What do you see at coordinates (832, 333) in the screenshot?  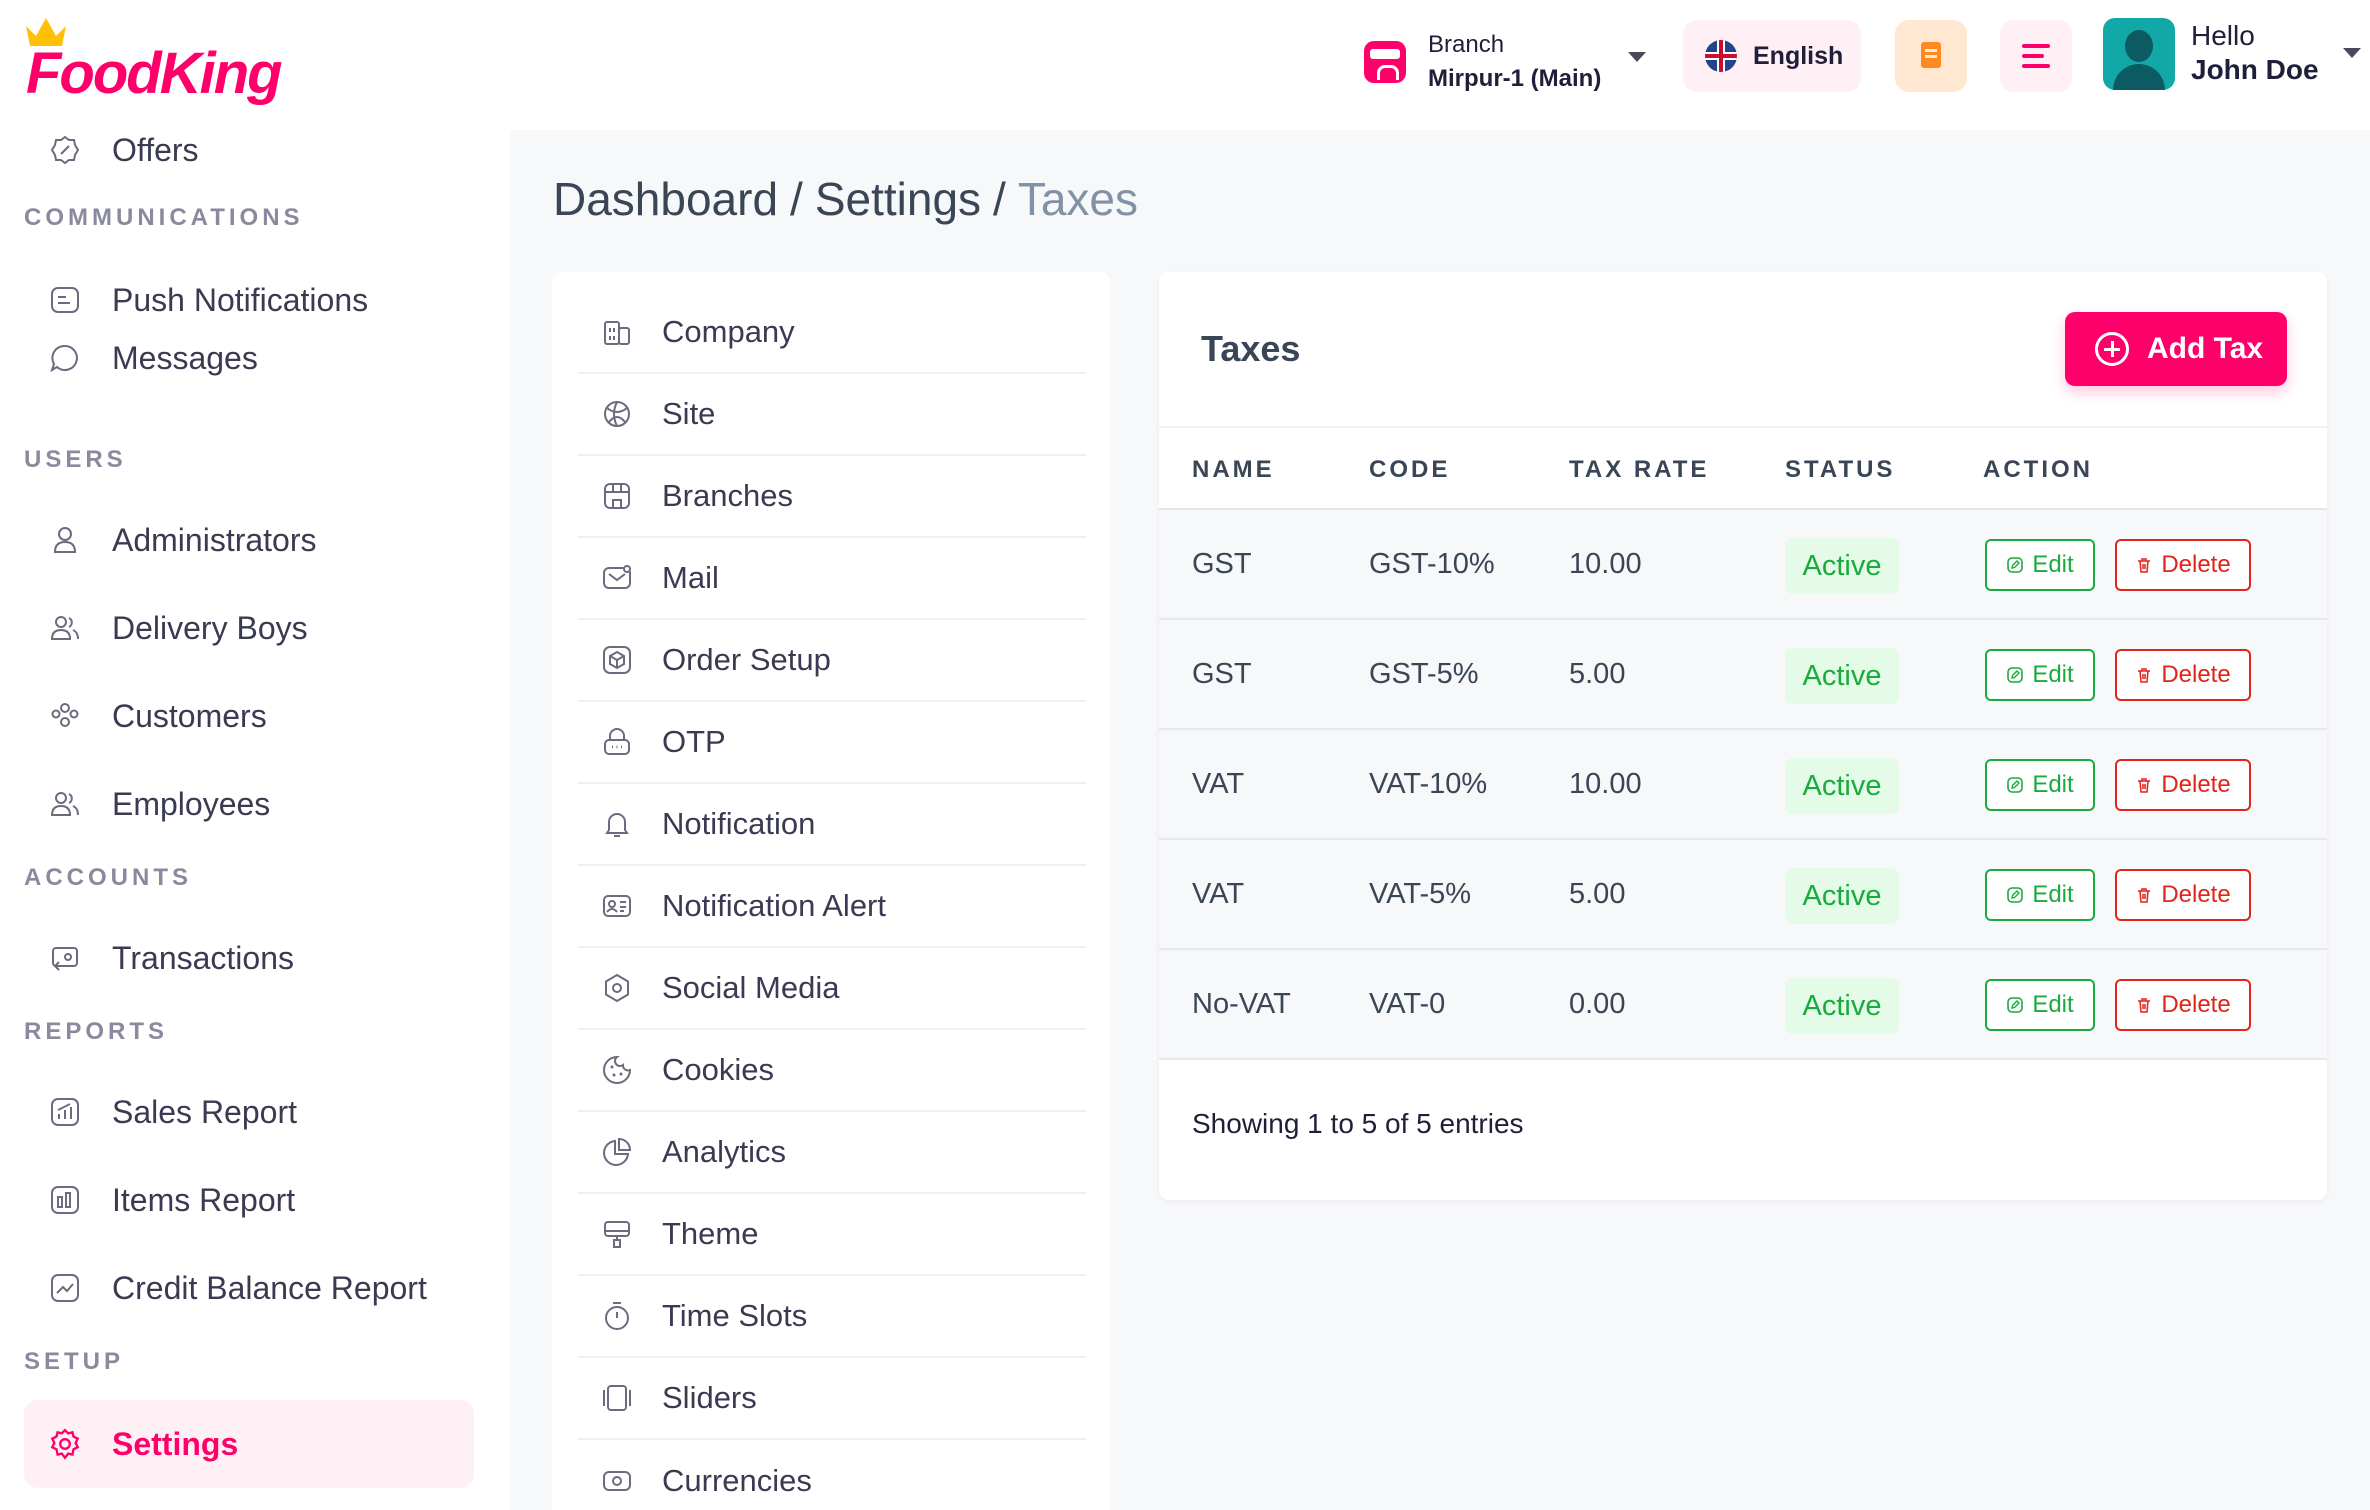 I see `settings-item-company: Company` at bounding box center [832, 333].